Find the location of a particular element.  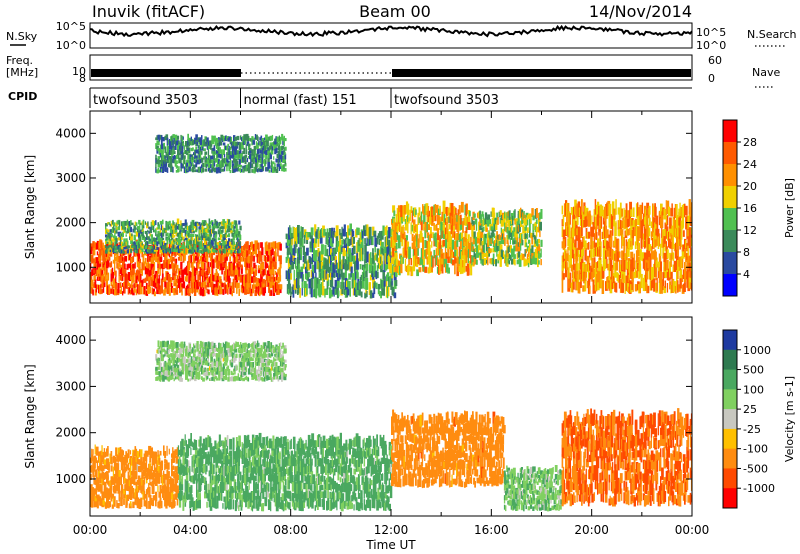

cpid-segment-label: normal (fast) 151 is located at coordinates (300, 100).